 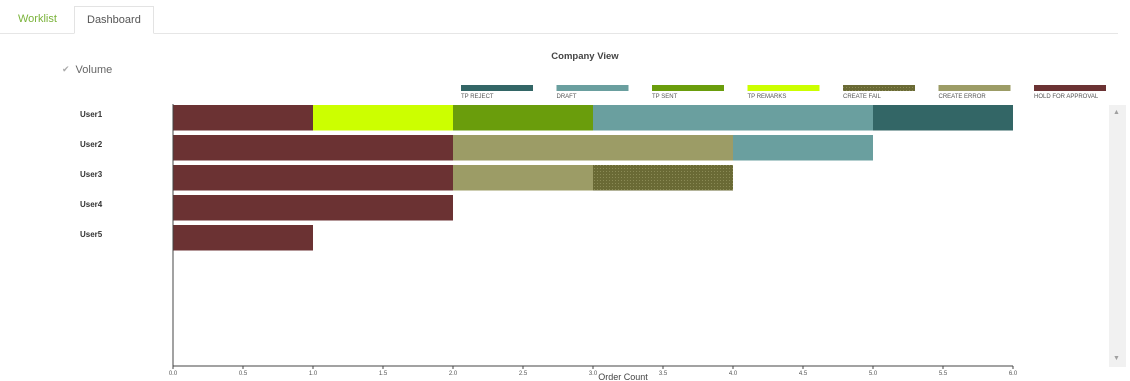 What do you see at coordinates (963, 97) in the screenshot?
I see `legend-label-create-error: CREATE ERROR` at bounding box center [963, 97].